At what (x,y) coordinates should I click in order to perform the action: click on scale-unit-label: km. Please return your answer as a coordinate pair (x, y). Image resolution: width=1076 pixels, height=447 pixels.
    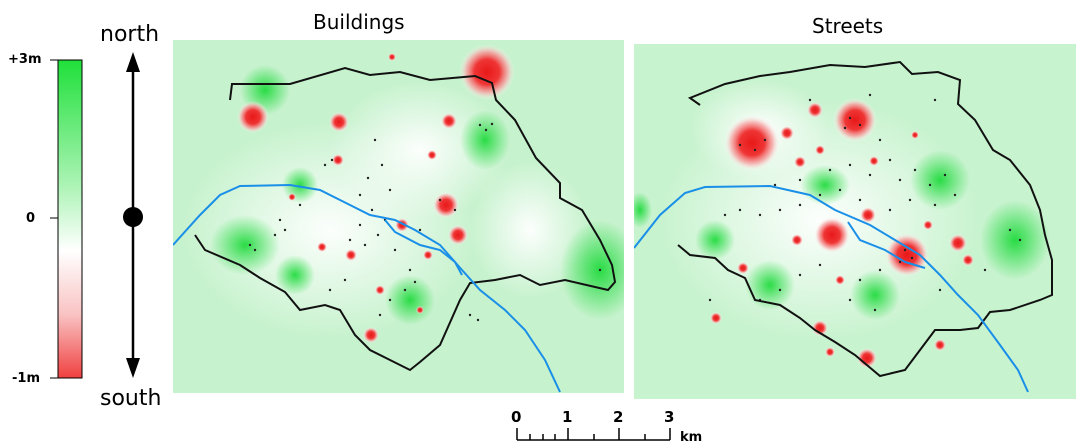
    Looking at the image, I should click on (691, 437).